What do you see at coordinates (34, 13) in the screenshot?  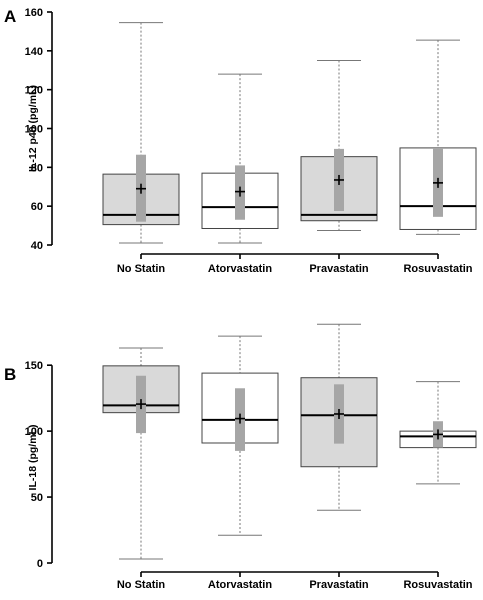 I see `y-tick-label: 160` at bounding box center [34, 13].